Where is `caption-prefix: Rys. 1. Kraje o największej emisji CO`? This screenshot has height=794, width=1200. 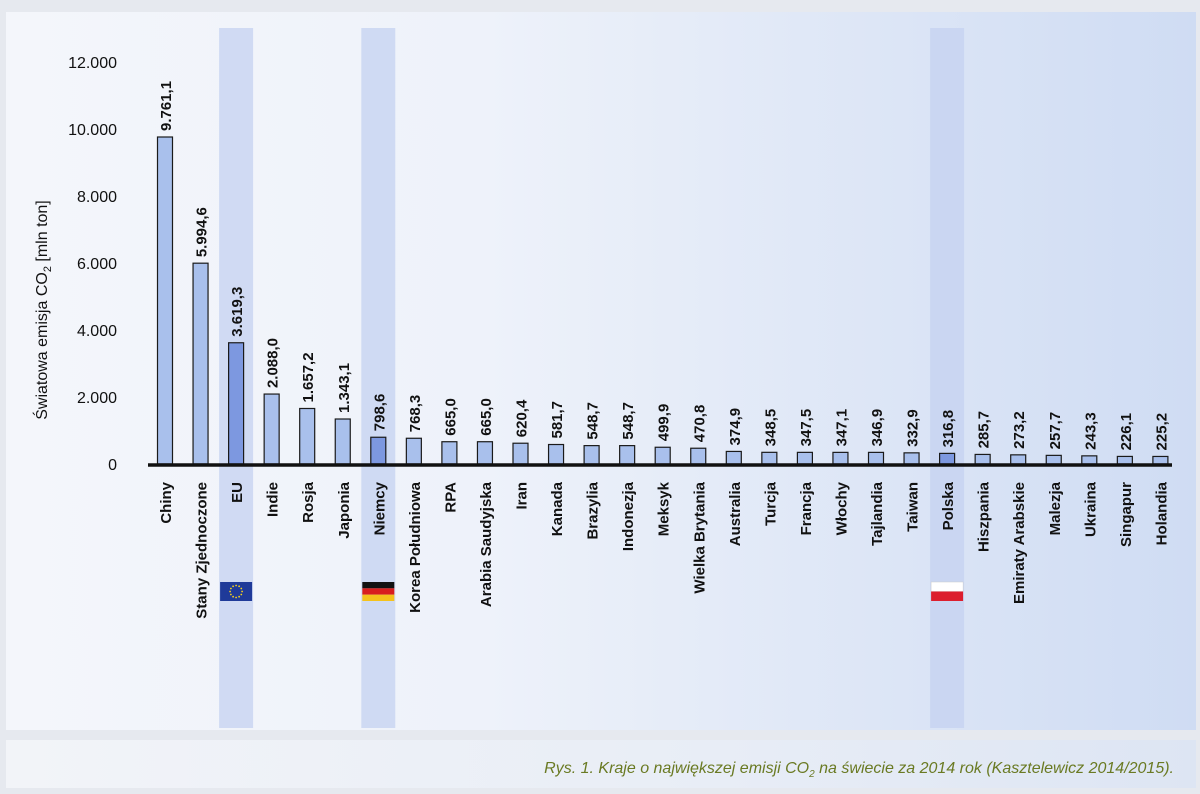 caption-prefix: Rys. 1. Kraje o największej emisji CO is located at coordinates (677, 768).